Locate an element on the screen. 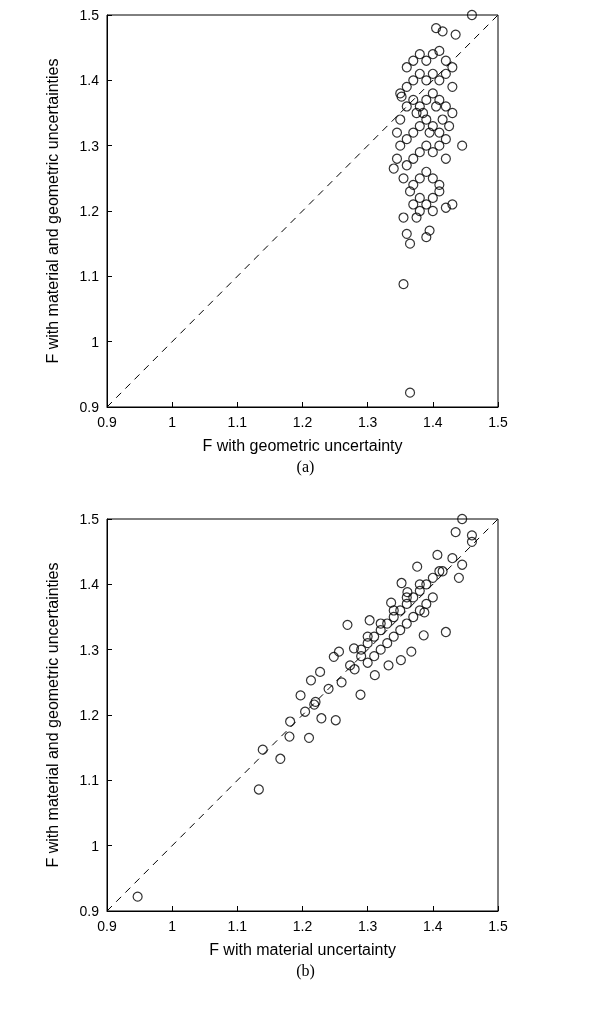 The width and height of the screenshot is (611, 1009). text: (a) is located at coordinates (305, 466).